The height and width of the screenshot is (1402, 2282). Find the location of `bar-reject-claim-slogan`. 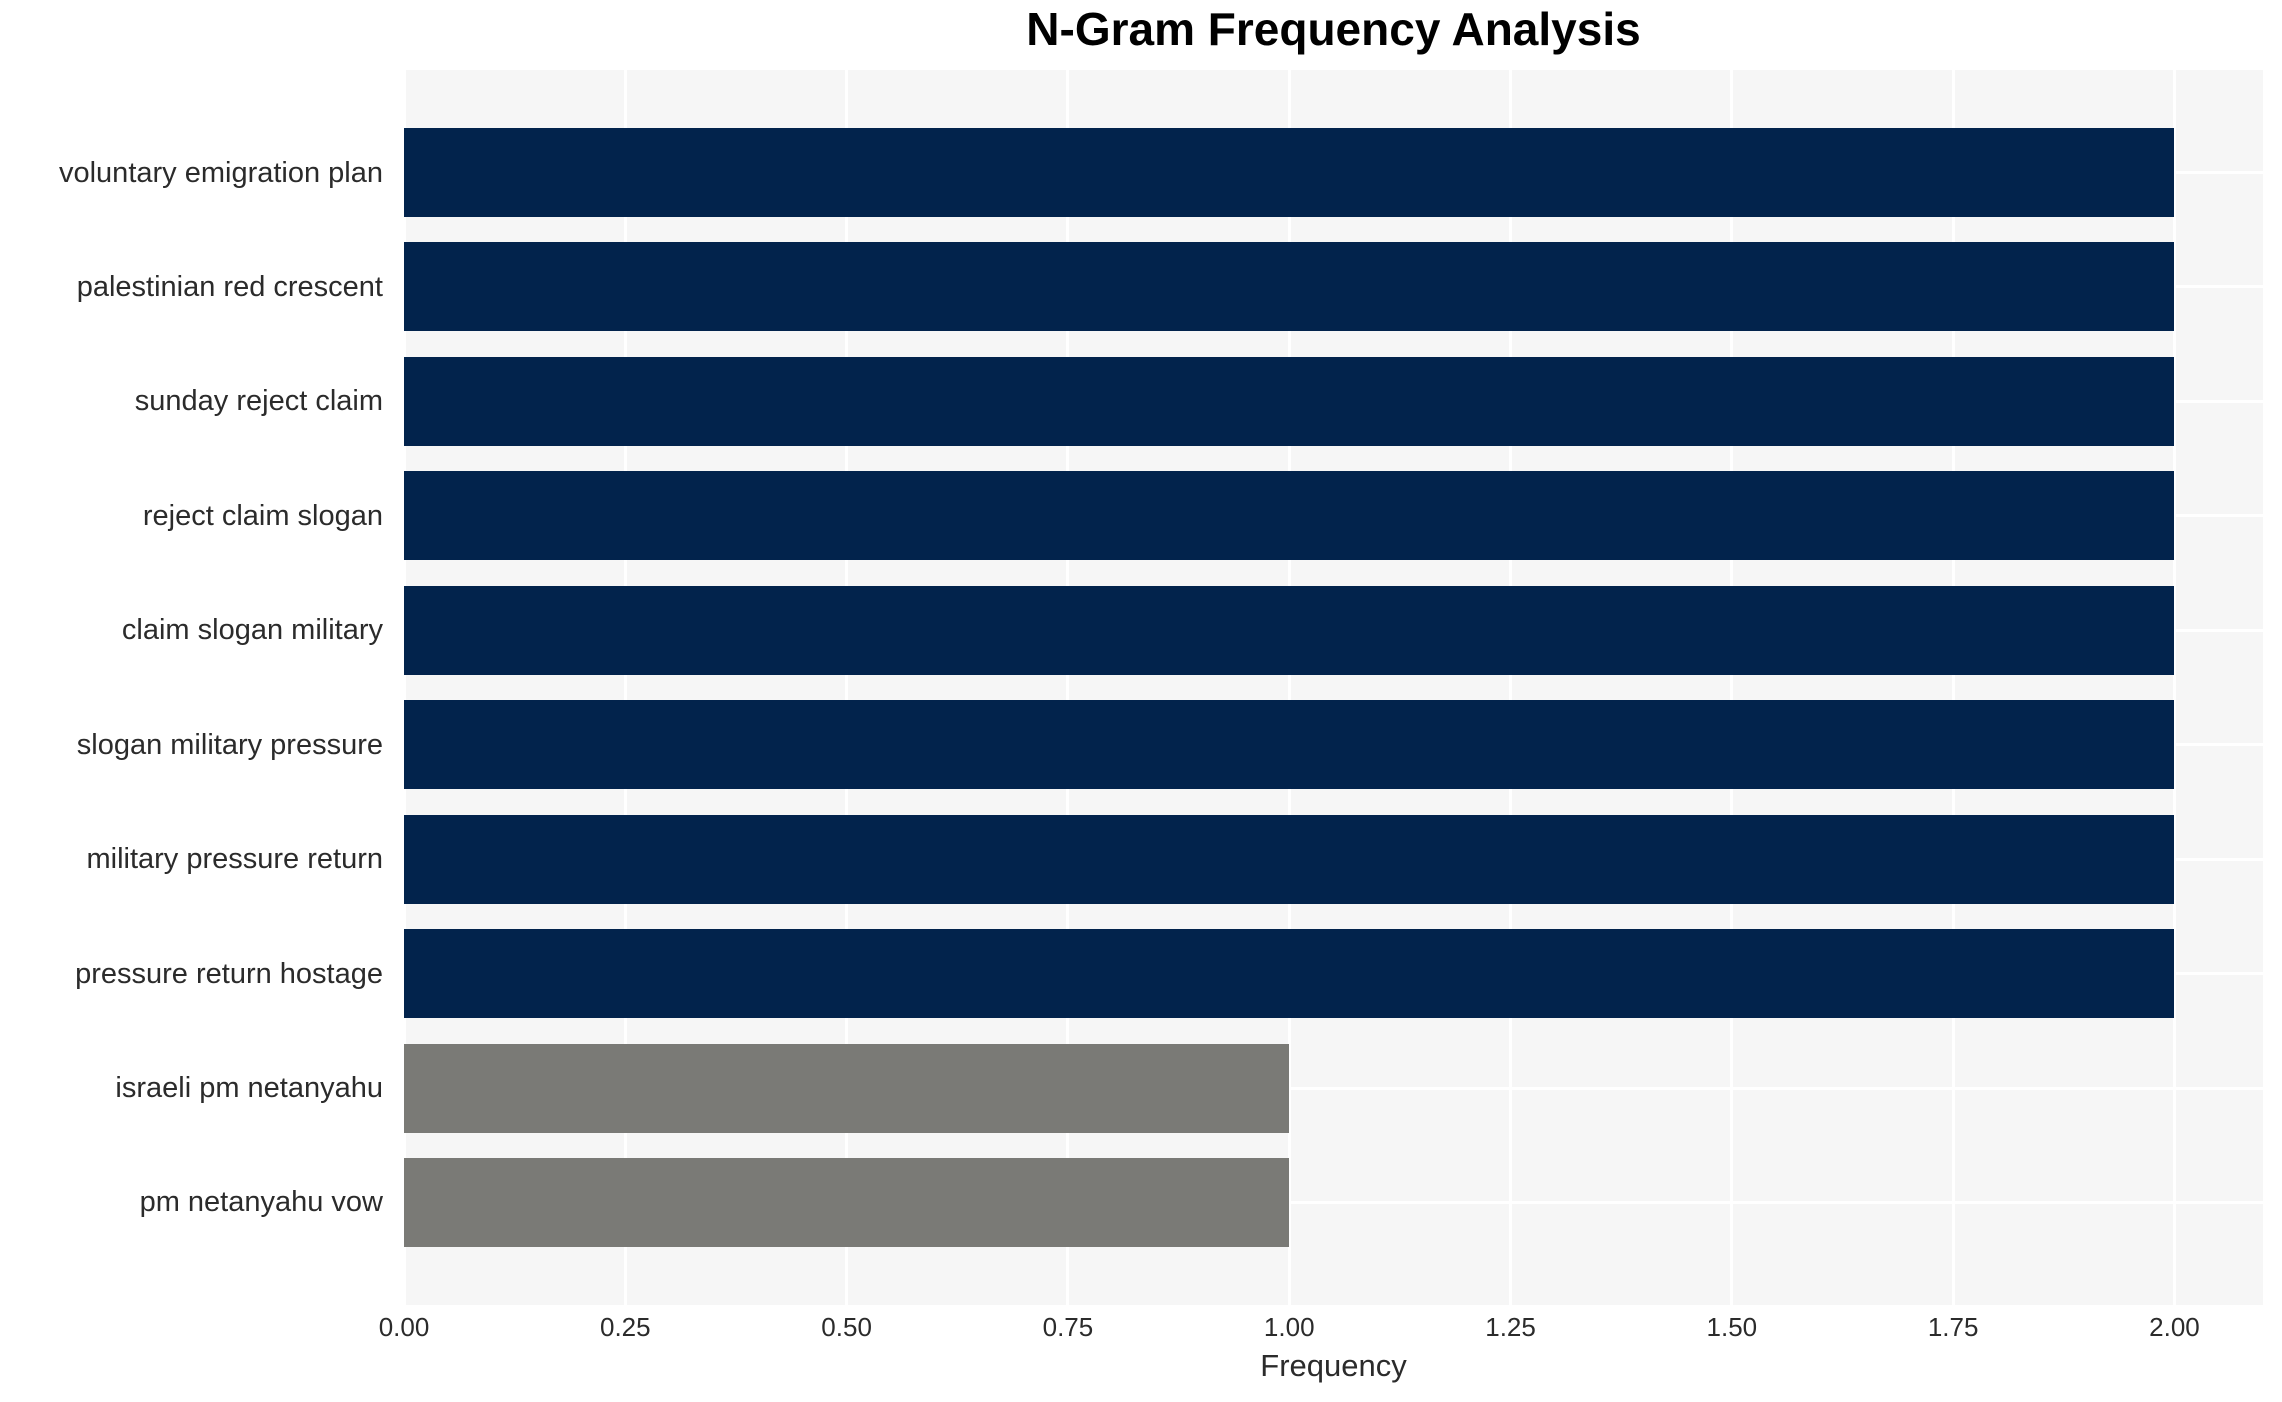

bar-reject-claim-slogan is located at coordinates (1289, 516).